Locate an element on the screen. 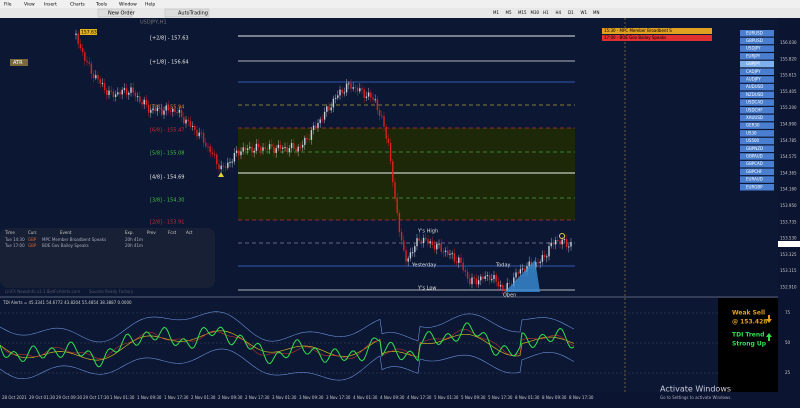 Image resolution: width=800 pixels, height=408 pixels. calendar-header: Act is located at coordinates (189, 232).